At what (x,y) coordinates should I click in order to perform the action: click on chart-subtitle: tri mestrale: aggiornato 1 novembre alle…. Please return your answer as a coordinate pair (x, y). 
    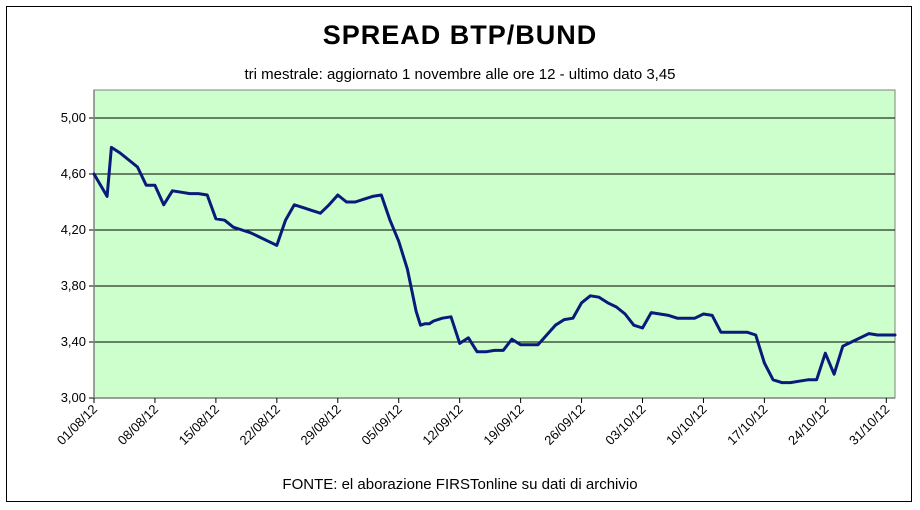
    Looking at the image, I should click on (460, 74).